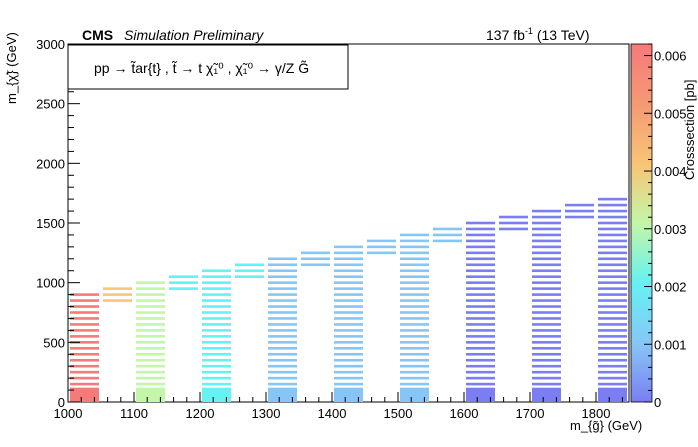 This screenshot has height=447, width=698. What do you see at coordinates (530, 413) in the screenshot?
I see `x-tick-label: 1700` at bounding box center [530, 413].